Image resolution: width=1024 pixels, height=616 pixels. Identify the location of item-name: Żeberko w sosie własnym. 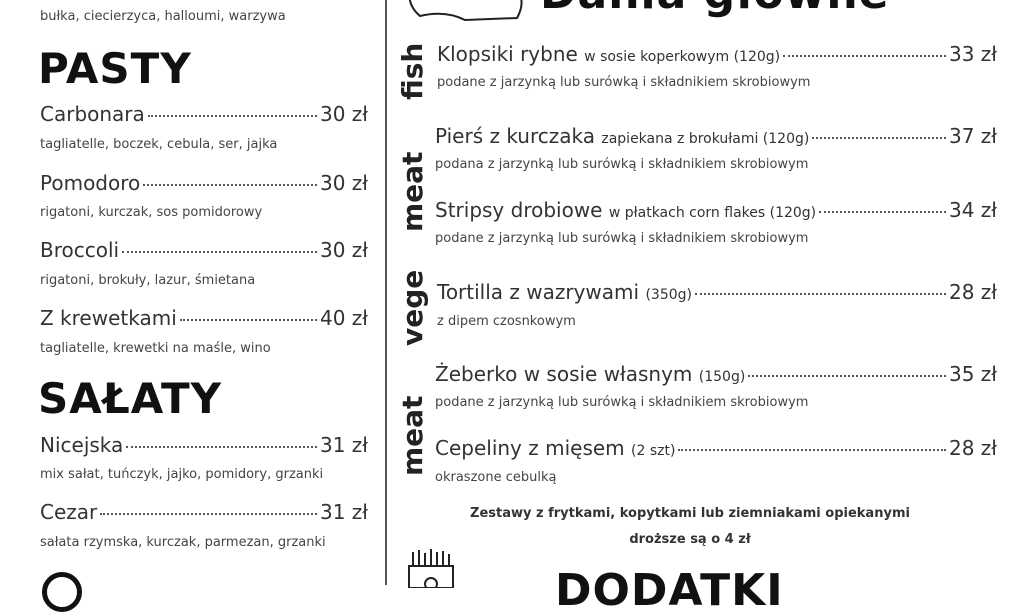
(564, 374).